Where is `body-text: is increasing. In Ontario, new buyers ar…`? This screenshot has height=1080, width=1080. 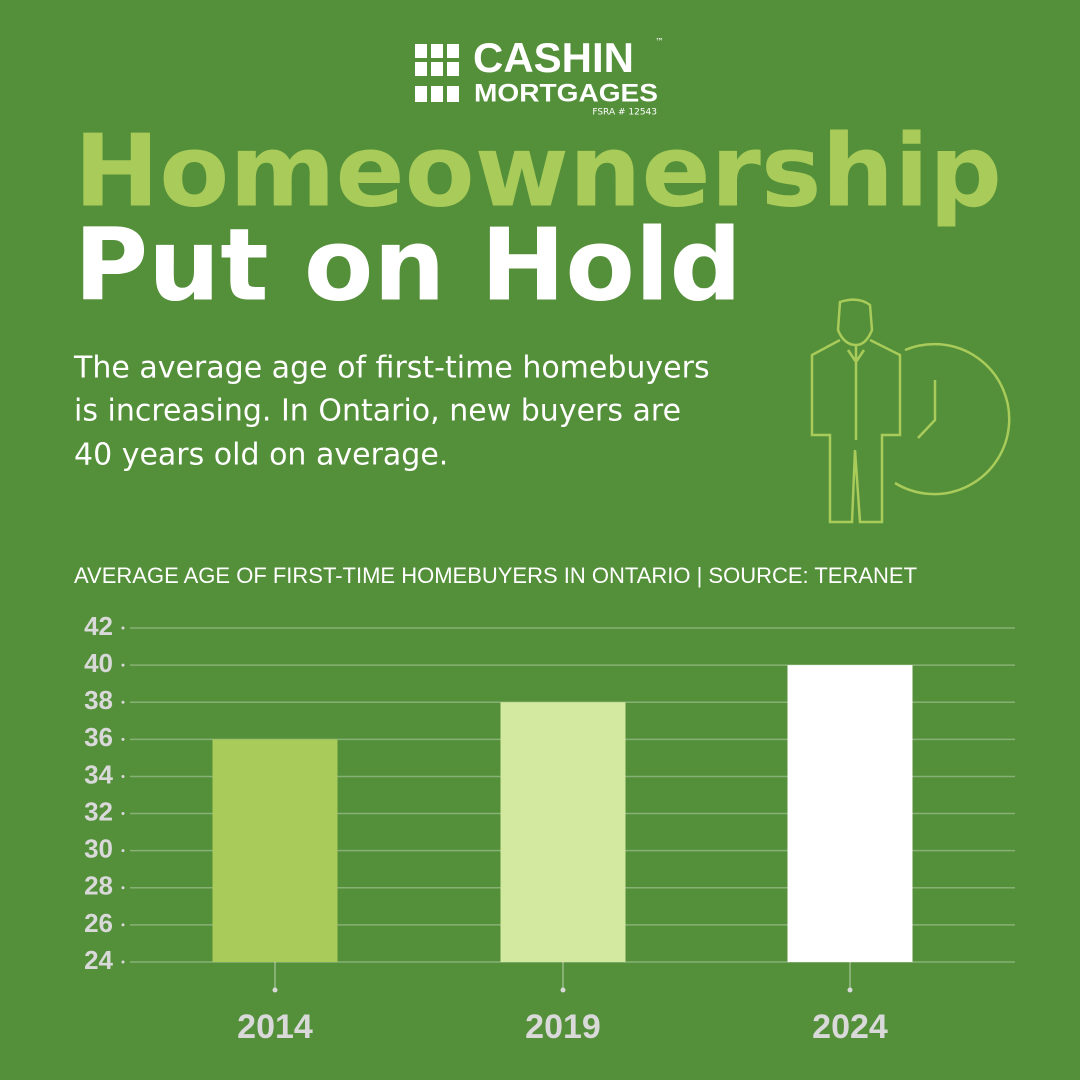
body-text: is increasing. In Ontario, new buyers ar… is located at coordinates (377, 411).